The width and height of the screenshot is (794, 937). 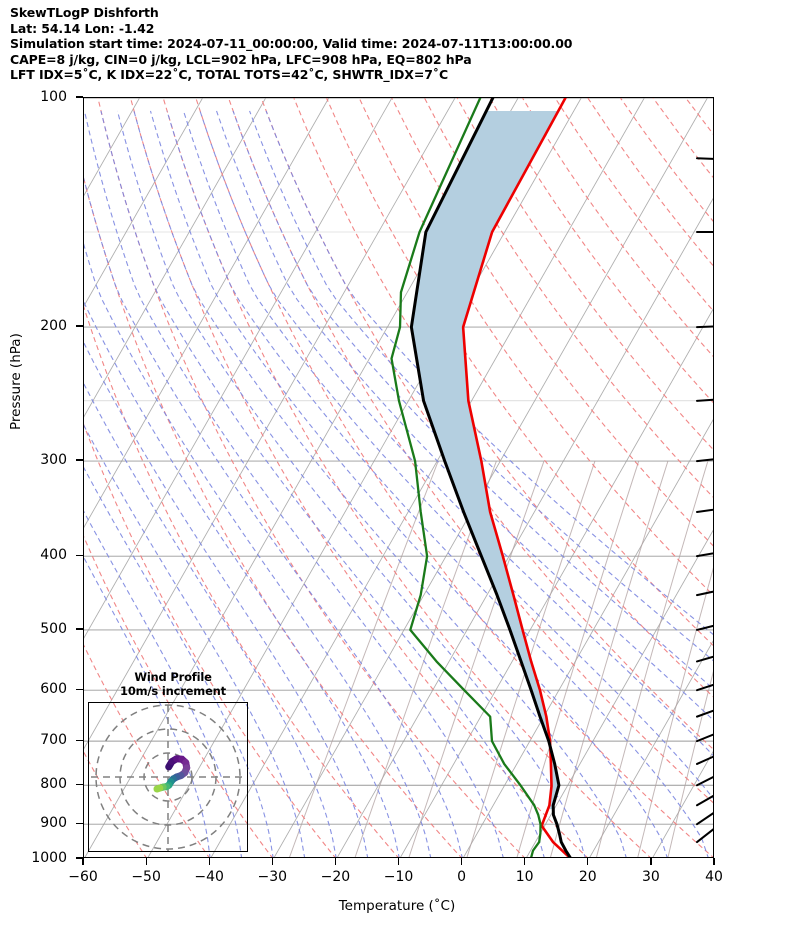 I want to click on temperature-tick-label: 10, so click(x=524, y=877).